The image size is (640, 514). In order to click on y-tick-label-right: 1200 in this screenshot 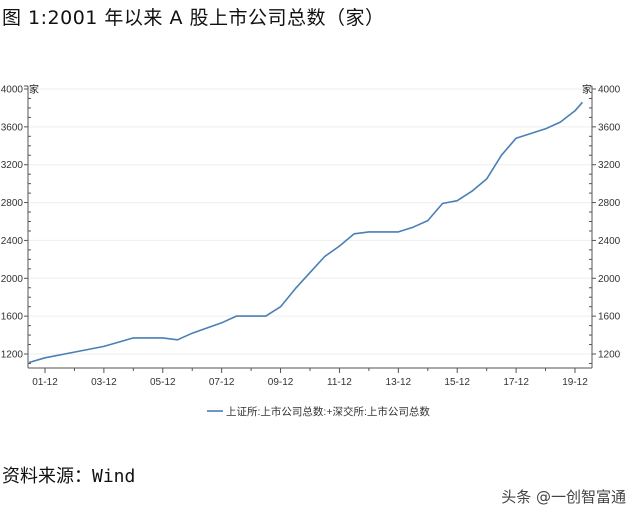, I will do `click(609, 355)`.